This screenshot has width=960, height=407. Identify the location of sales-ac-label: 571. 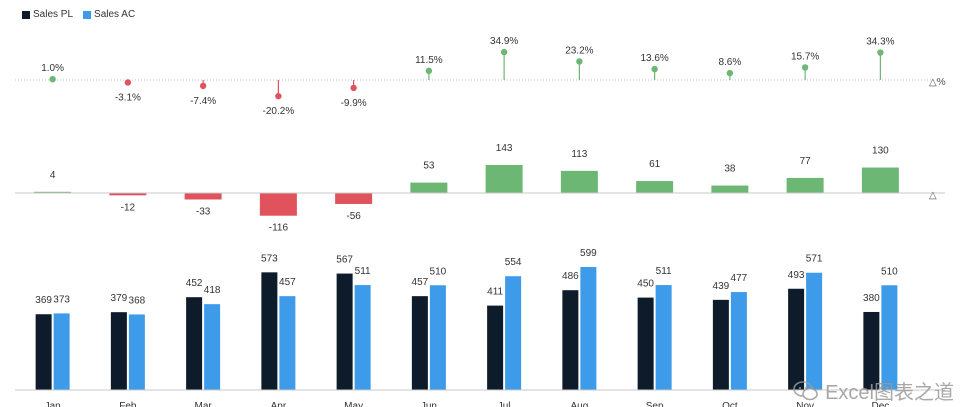
(814, 259).